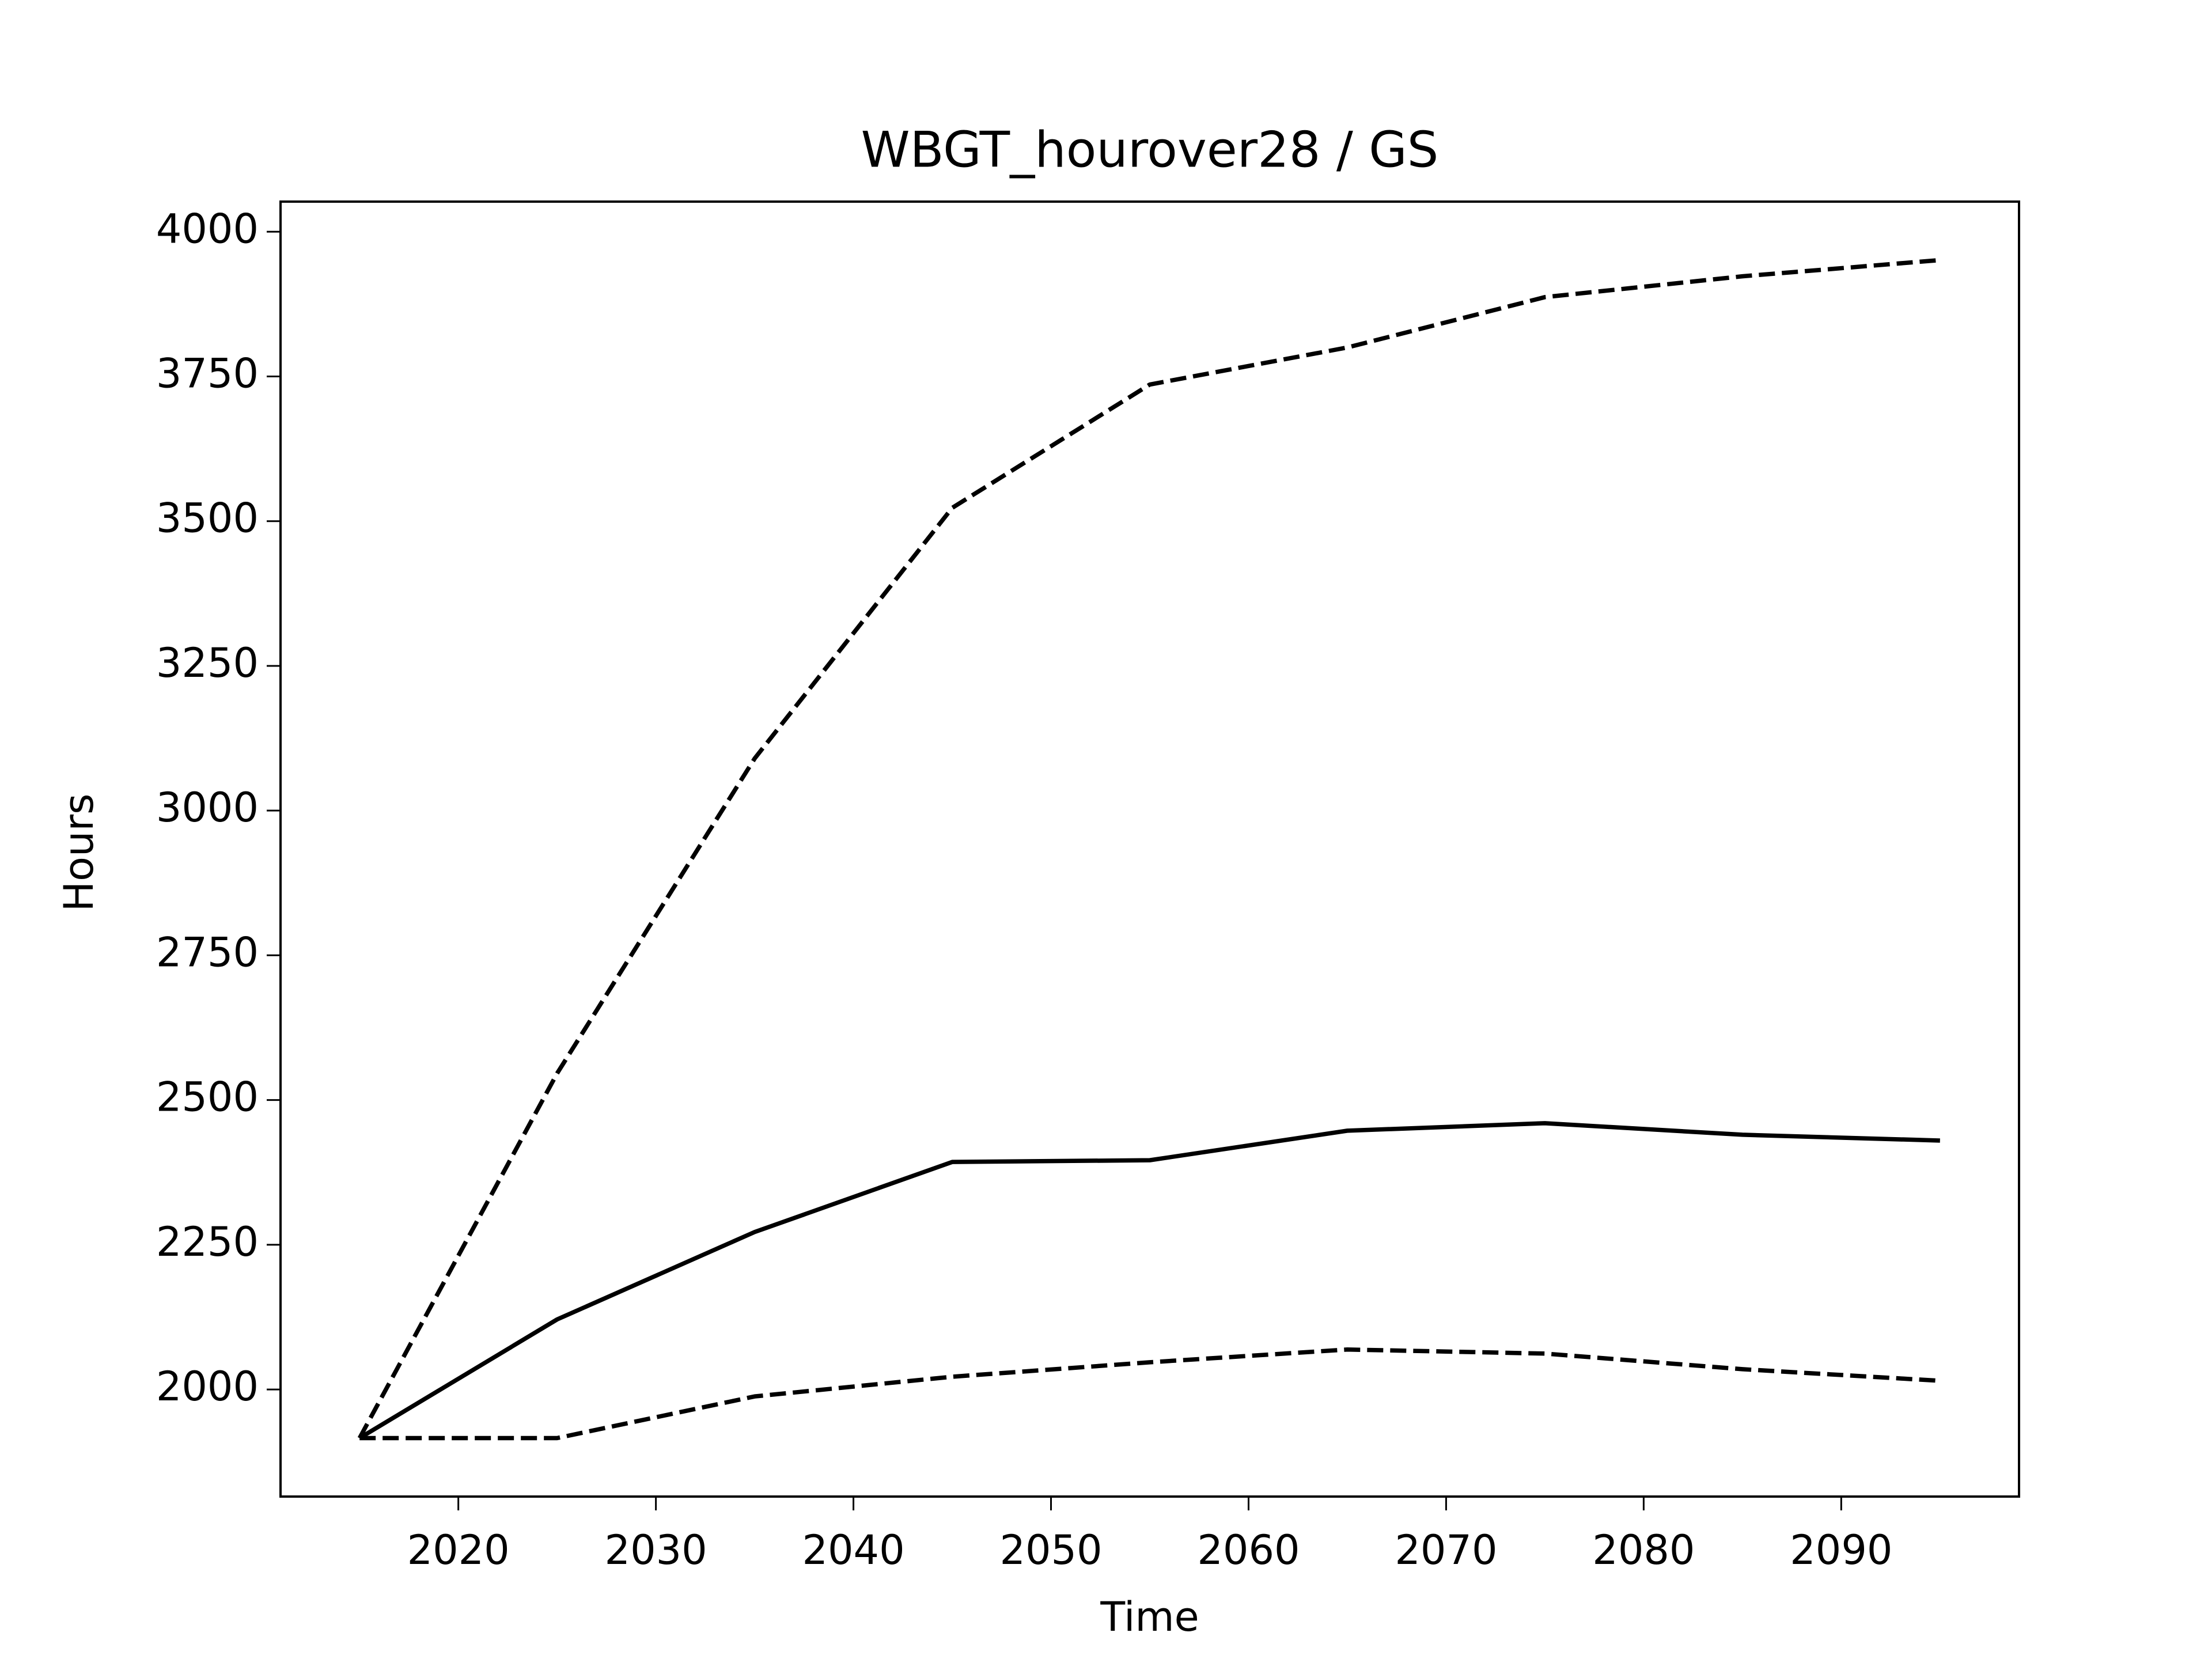 The image size is (2212, 1659). Describe the element at coordinates (1248, 1550) in the screenshot. I see `x-tick-label: 2060` at that location.